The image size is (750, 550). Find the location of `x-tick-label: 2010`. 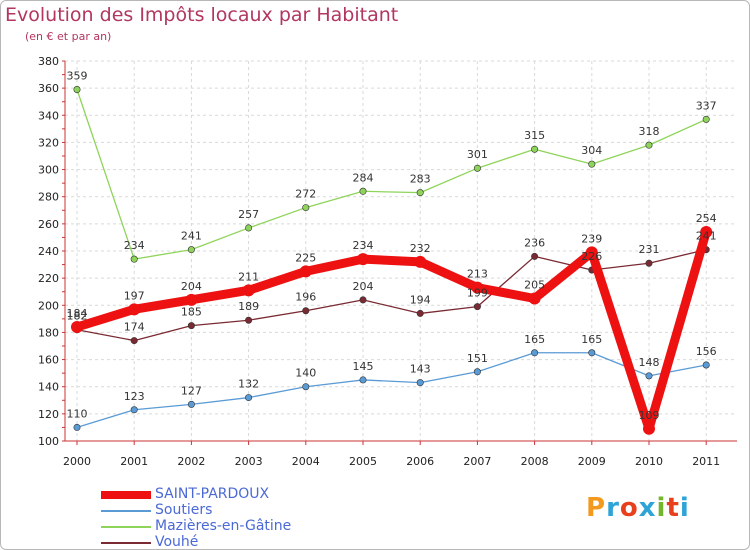

x-tick-label: 2010 is located at coordinates (649, 461).